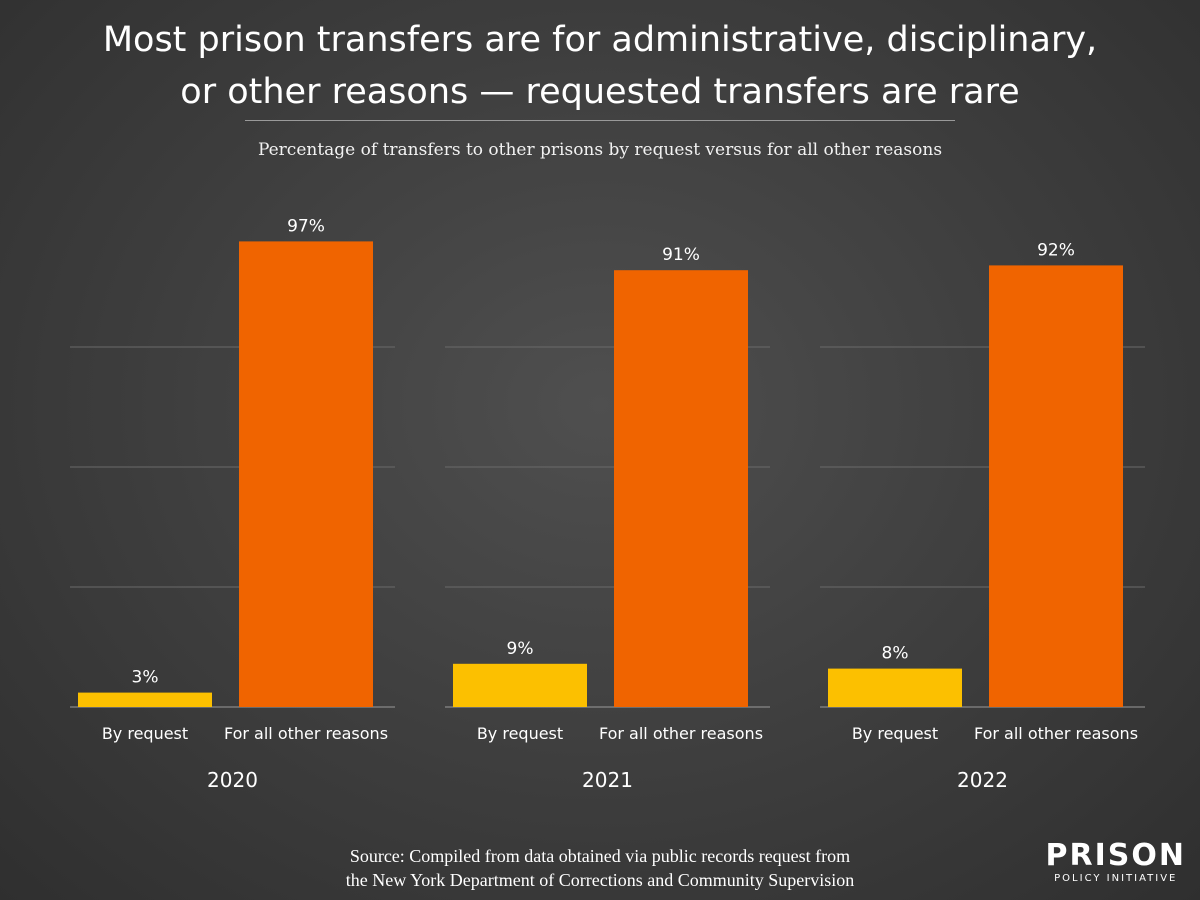  I want to click on category-label-2022-by-request: By request, so click(895, 733).